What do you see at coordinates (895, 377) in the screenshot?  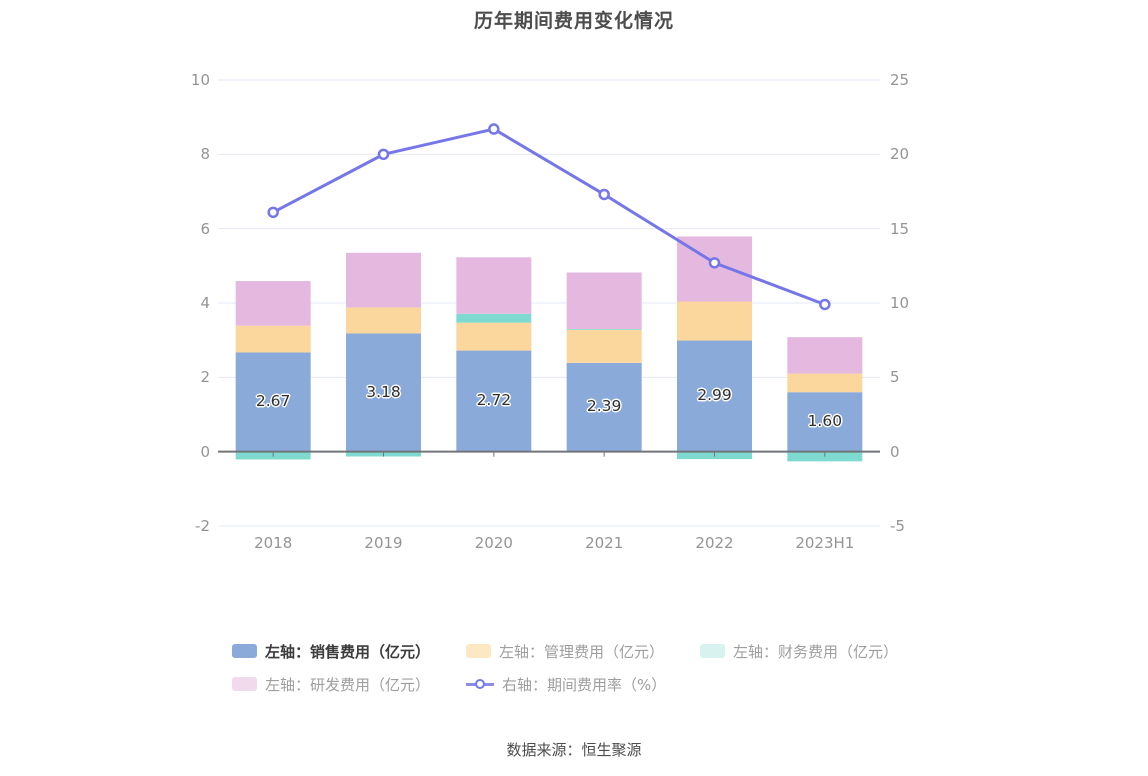 I see `right-axis-tick-label: 5` at bounding box center [895, 377].